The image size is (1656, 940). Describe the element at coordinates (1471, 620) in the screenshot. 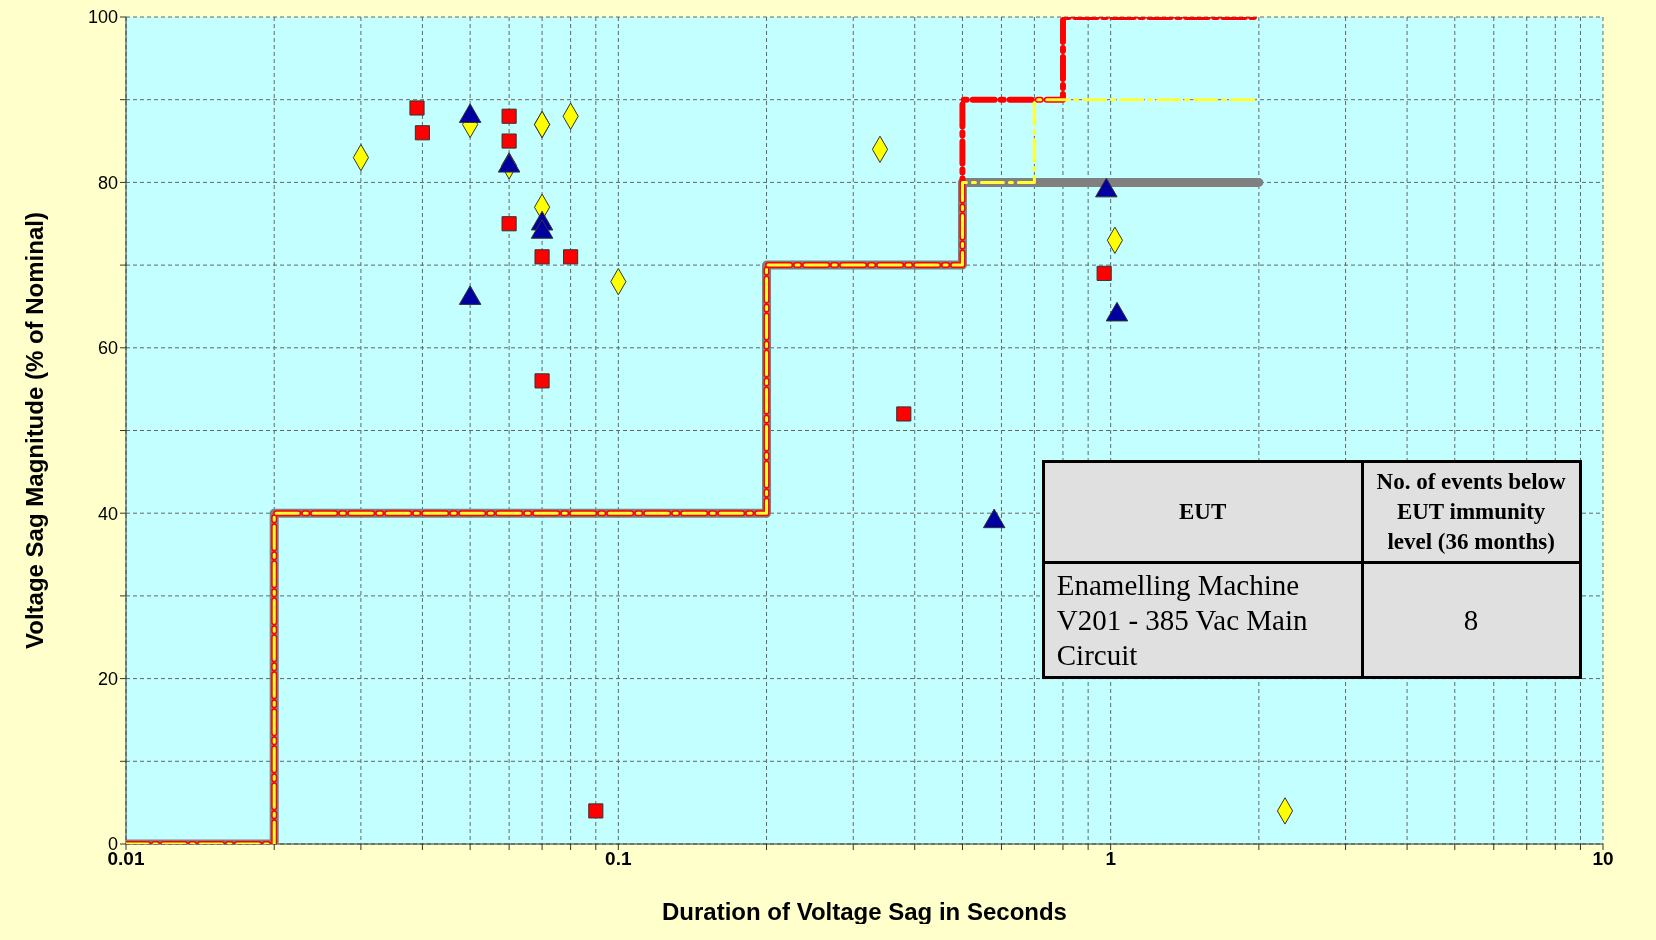

I see `annotation: 8` at that location.